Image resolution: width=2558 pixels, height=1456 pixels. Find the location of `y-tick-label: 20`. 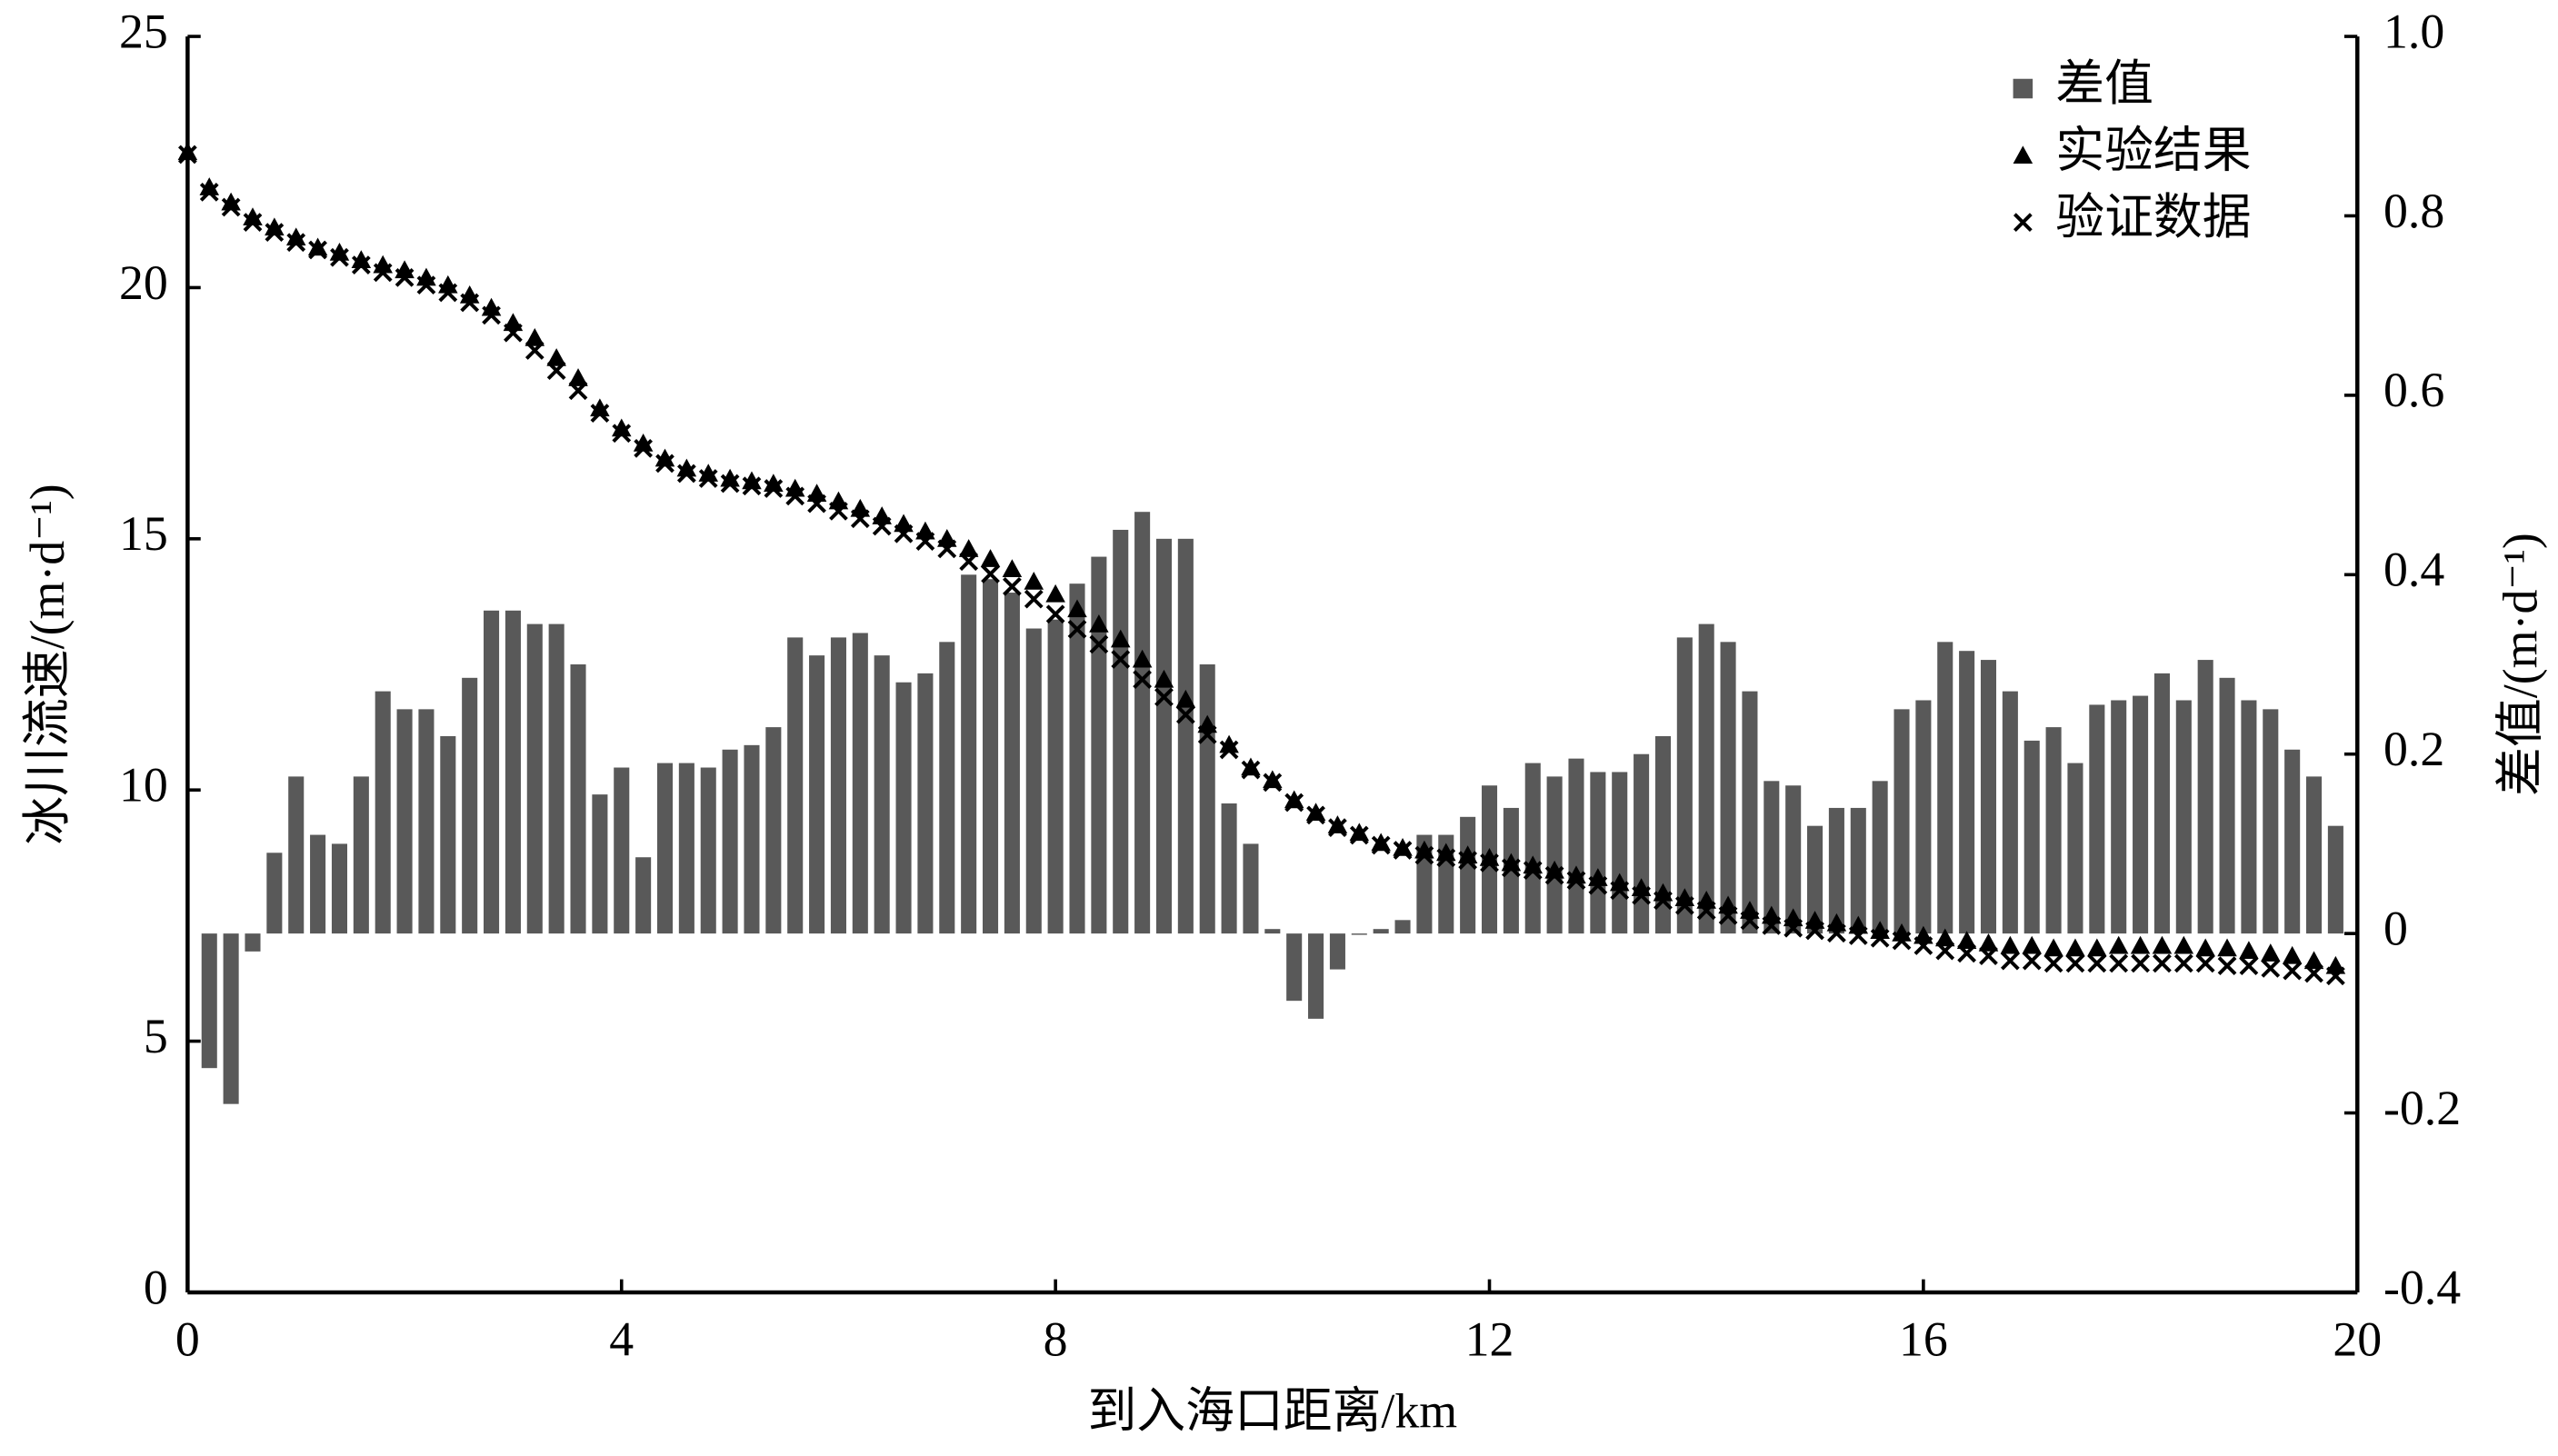

y-tick-label: 20 is located at coordinates (143, 282).